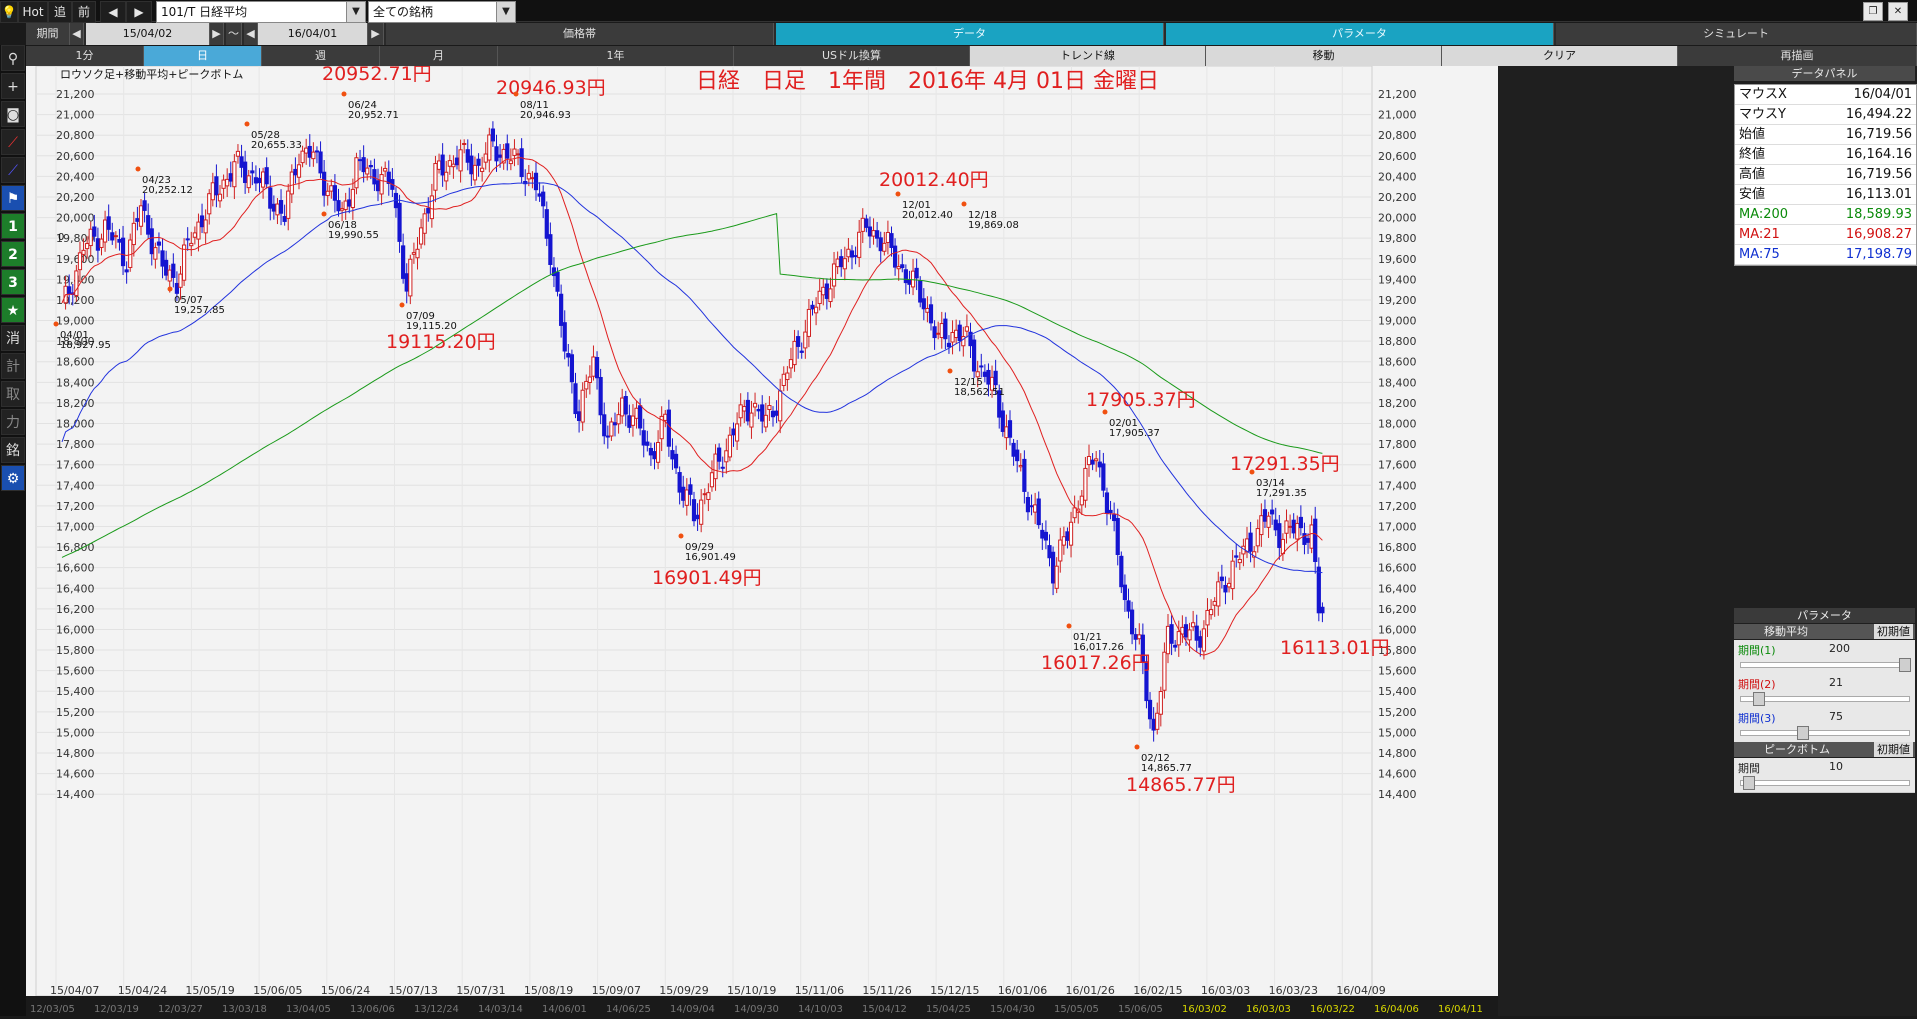 The width and height of the screenshot is (1917, 1019). Describe the element at coordinates (1736, 34) in the screenshot. I see `simulate-tab: シミュレート` at that location.